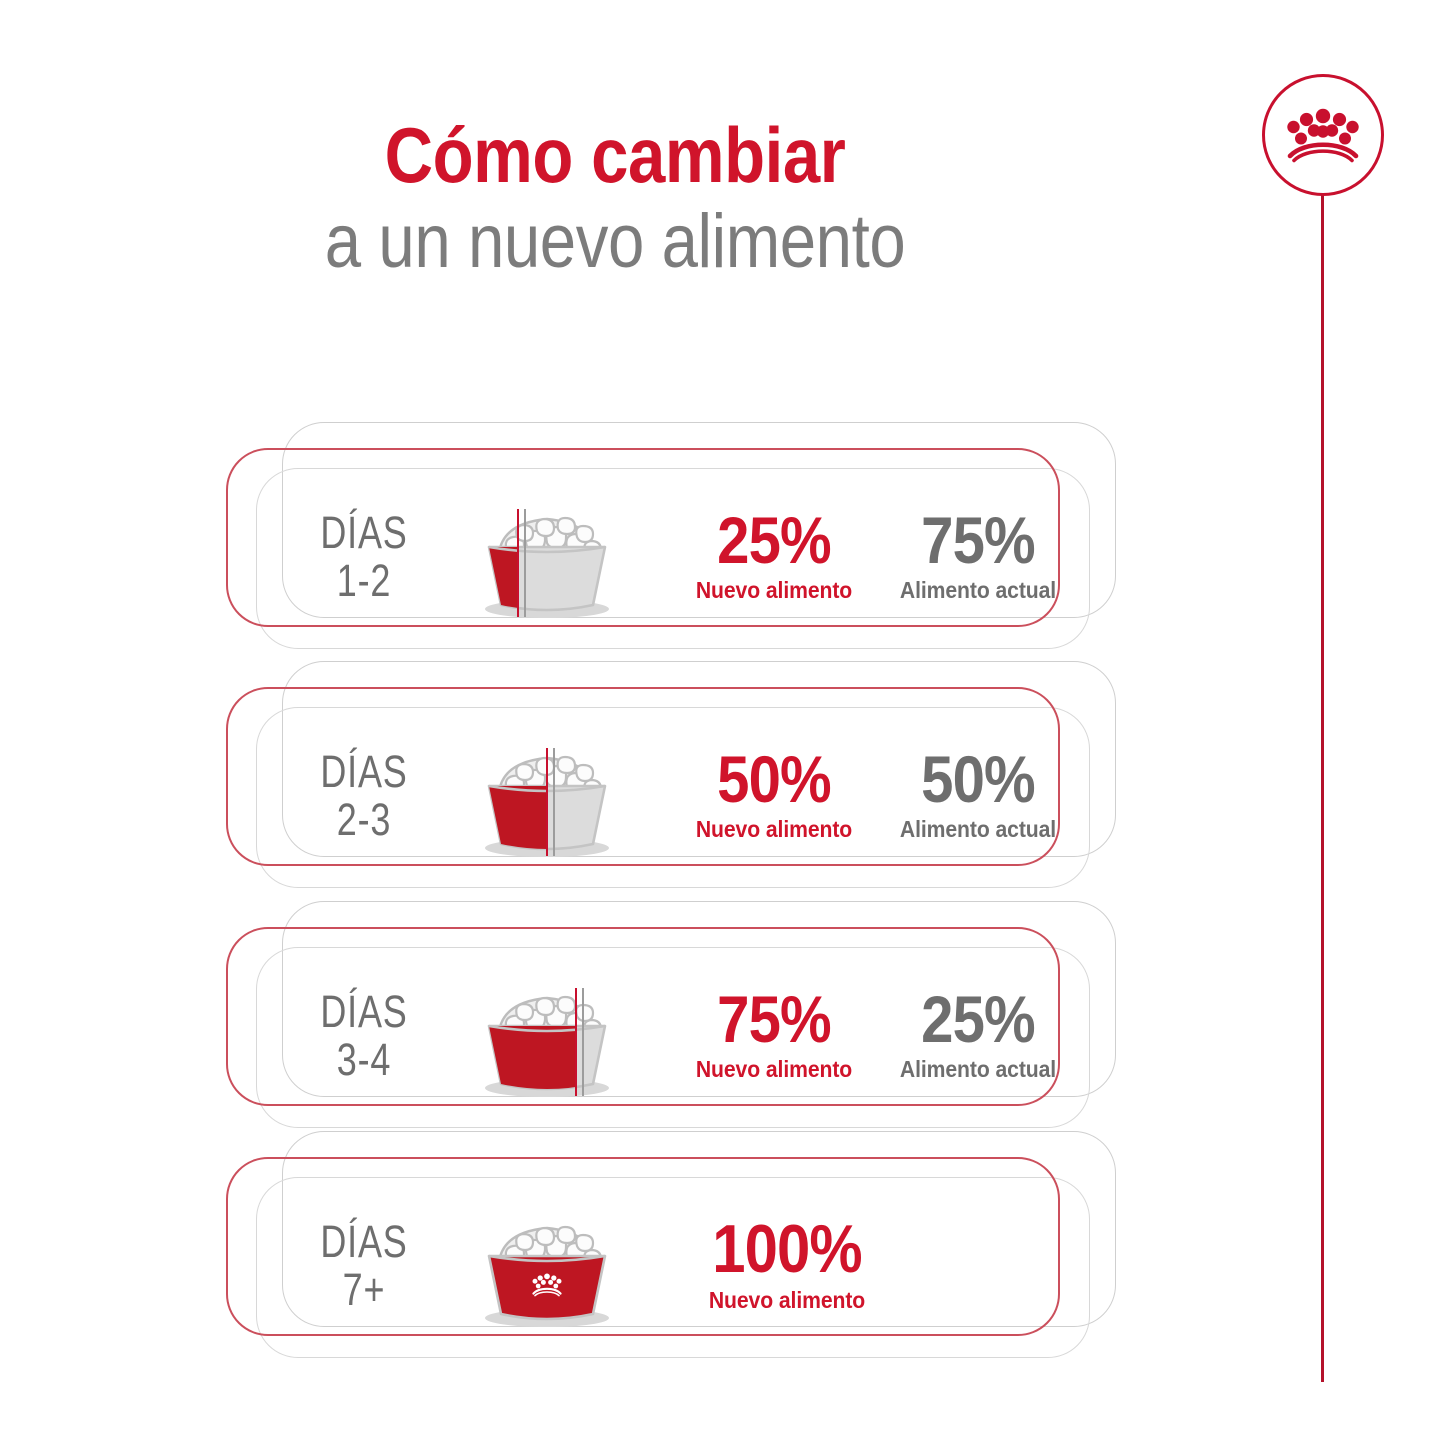 Image resolution: width=1445 pixels, height=1445 pixels. I want to click on new-food-percent: 75%, so click(774, 1018).